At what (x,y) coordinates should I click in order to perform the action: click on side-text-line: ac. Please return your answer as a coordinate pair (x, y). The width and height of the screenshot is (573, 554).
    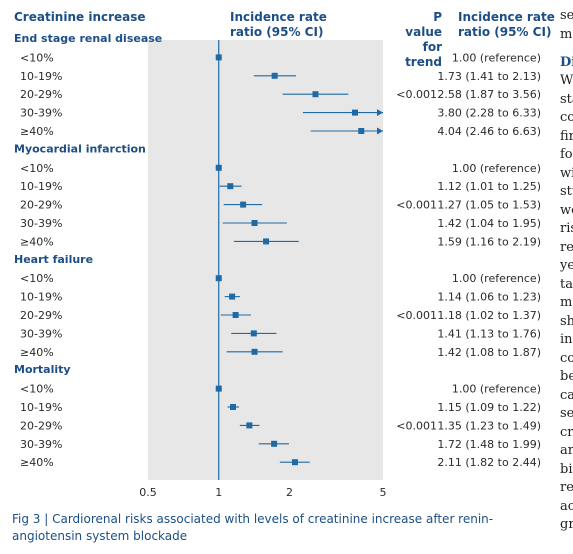
    Looking at the image, I should click on (566, 506).